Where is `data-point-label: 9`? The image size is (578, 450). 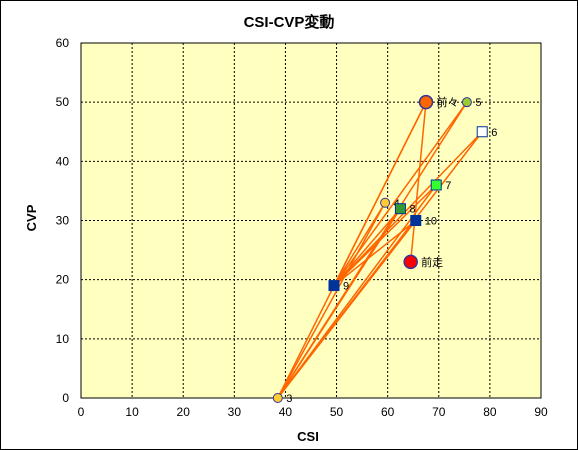 data-point-label: 9 is located at coordinates (346, 287).